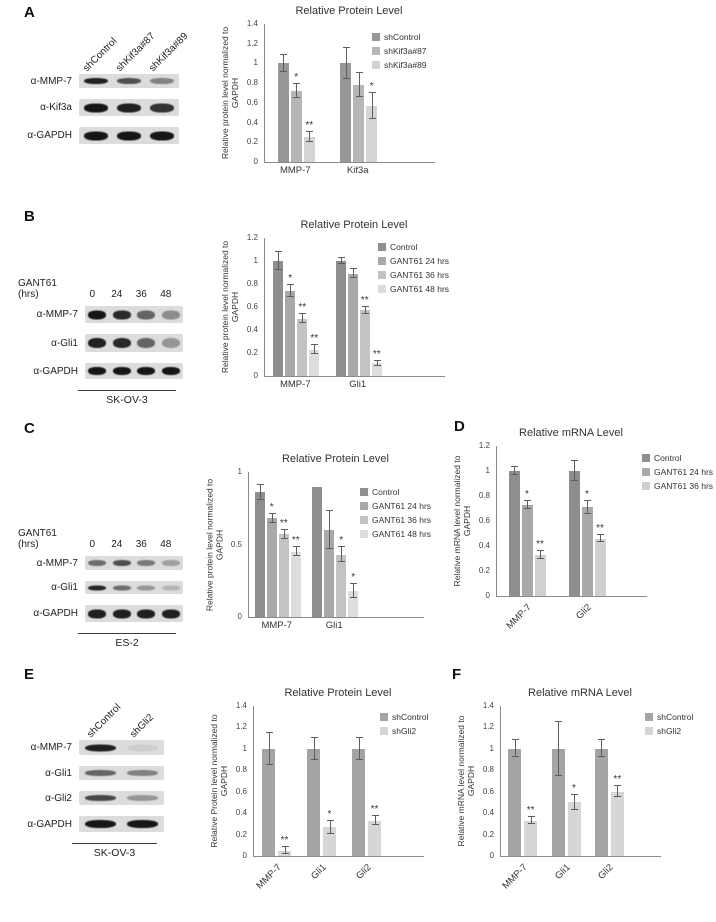 The image size is (716, 922). Describe the element at coordinates (89, 747) in the screenshot. I see `blot-row: α-MMP-7` at that location.